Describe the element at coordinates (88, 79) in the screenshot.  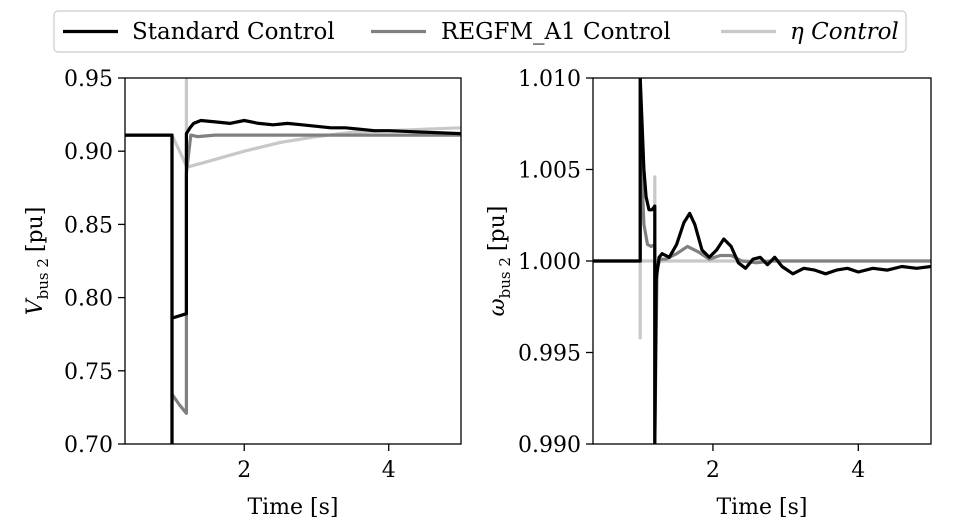
I see `voltage-y-tick-label: 0.95` at that location.